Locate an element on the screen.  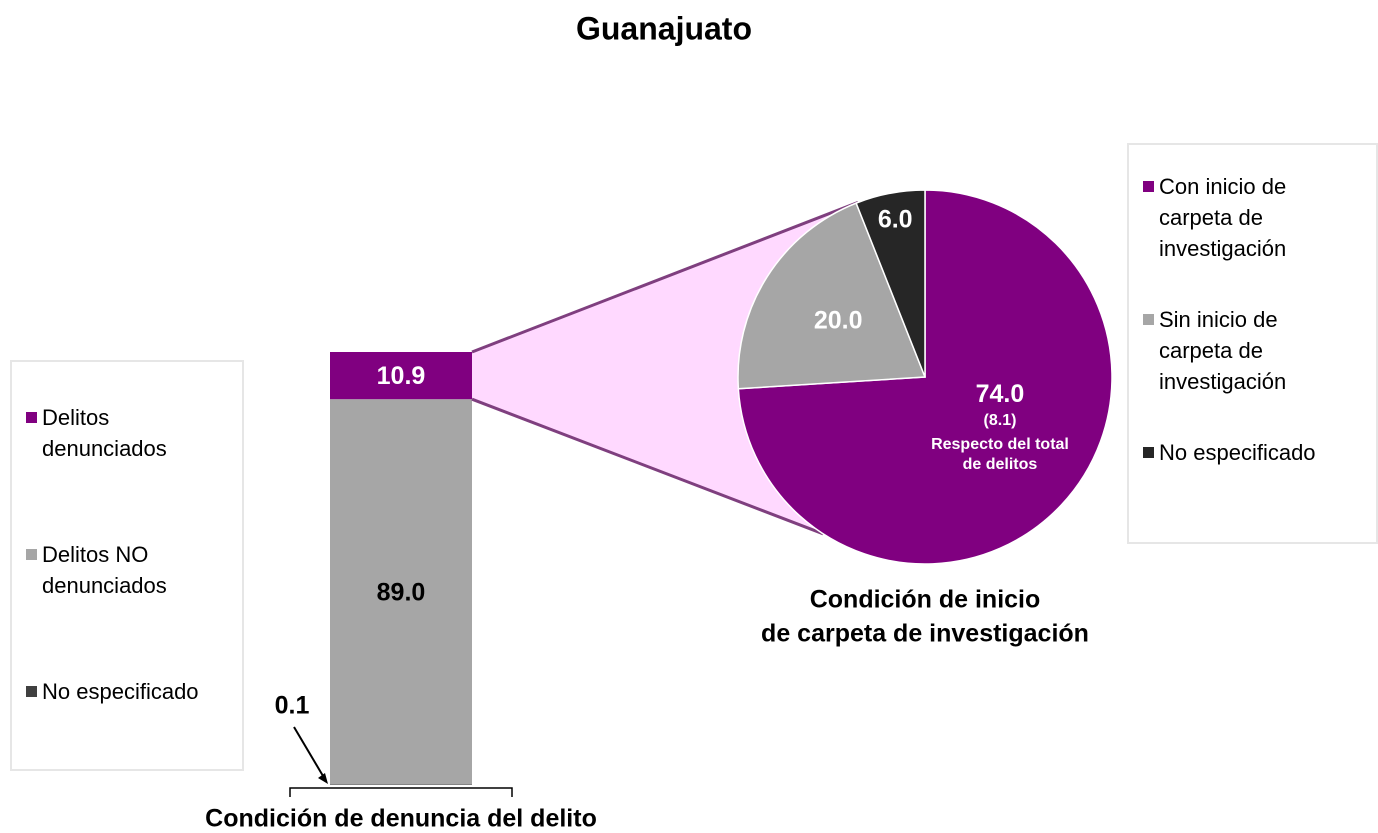
axis-title: Condición de denuncia del delito is located at coordinates (401, 819).